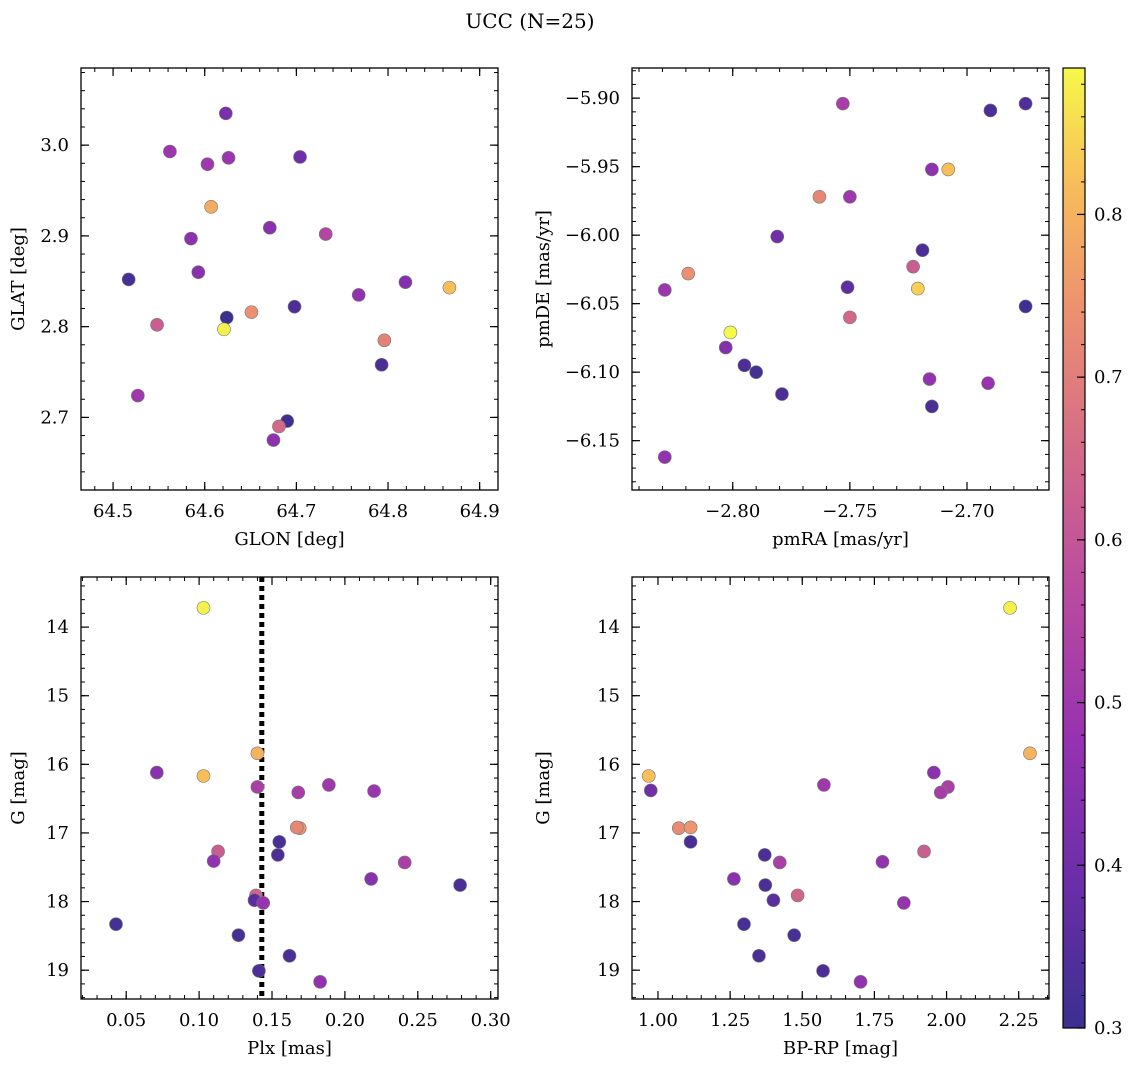 The width and height of the screenshot is (1136, 1067). What do you see at coordinates (126, 1020) in the screenshot?
I see `x-tick-label: 0.05` at bounding box center [126, 1020].